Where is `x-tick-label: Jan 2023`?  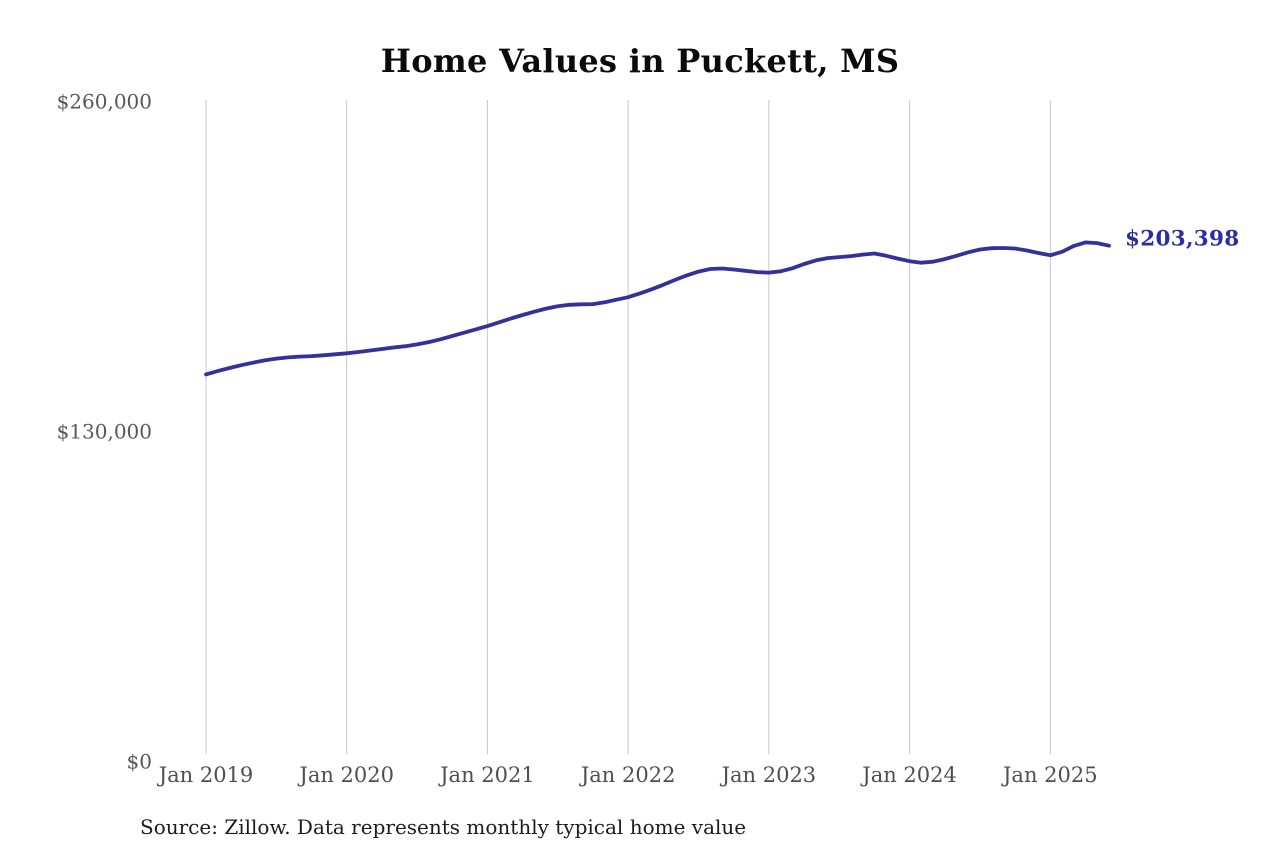
x-tick-label: Jan 2023 is located at coordinates (769, 775).